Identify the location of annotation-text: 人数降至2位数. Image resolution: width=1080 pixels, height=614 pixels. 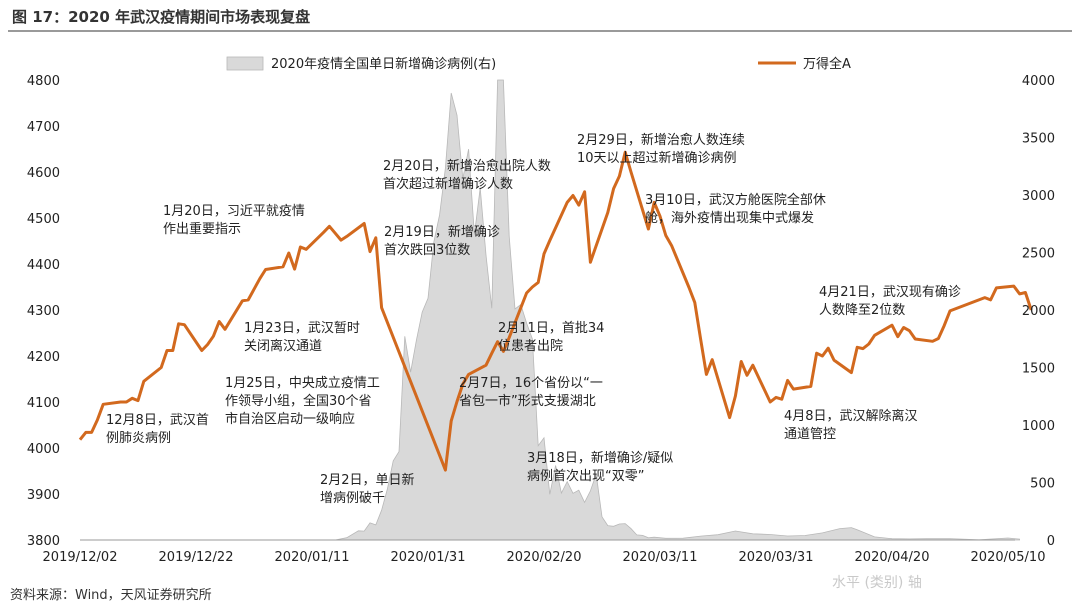
(862, 310).